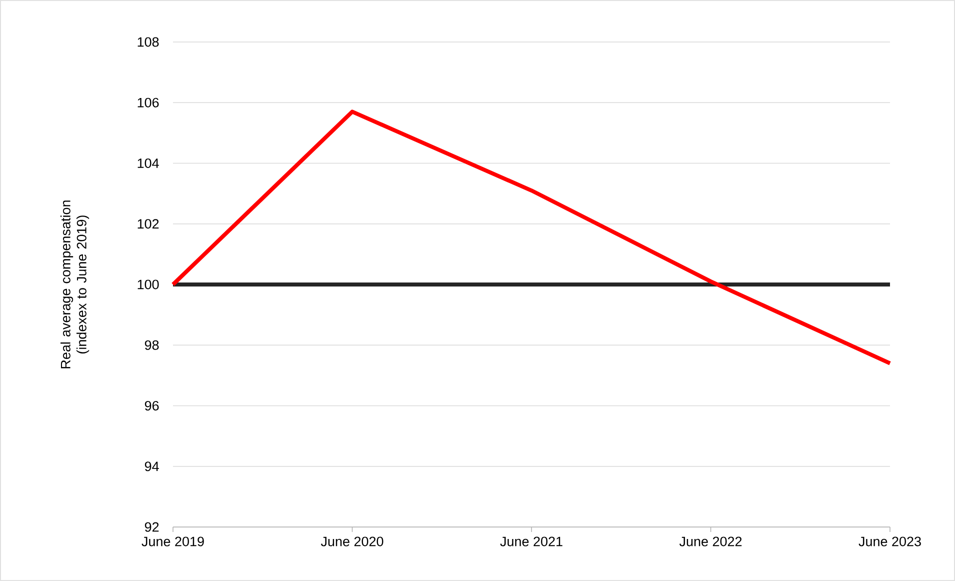 The width and height of the screenshot is (955, 581). I want to click on y-tick-label: 106, so click(148, 103).